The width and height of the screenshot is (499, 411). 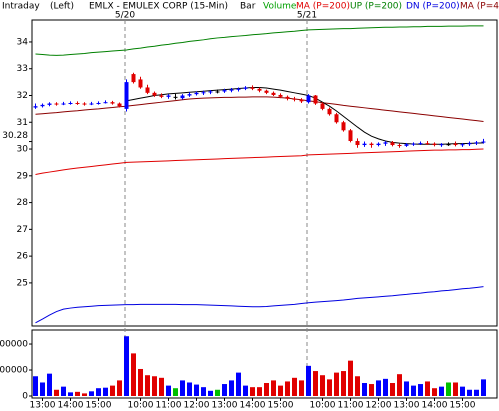 What do you see at coordinates (25, 397) in the screenshot?
I see `volume-tick-label: 0` at bounding box center [25, 397].